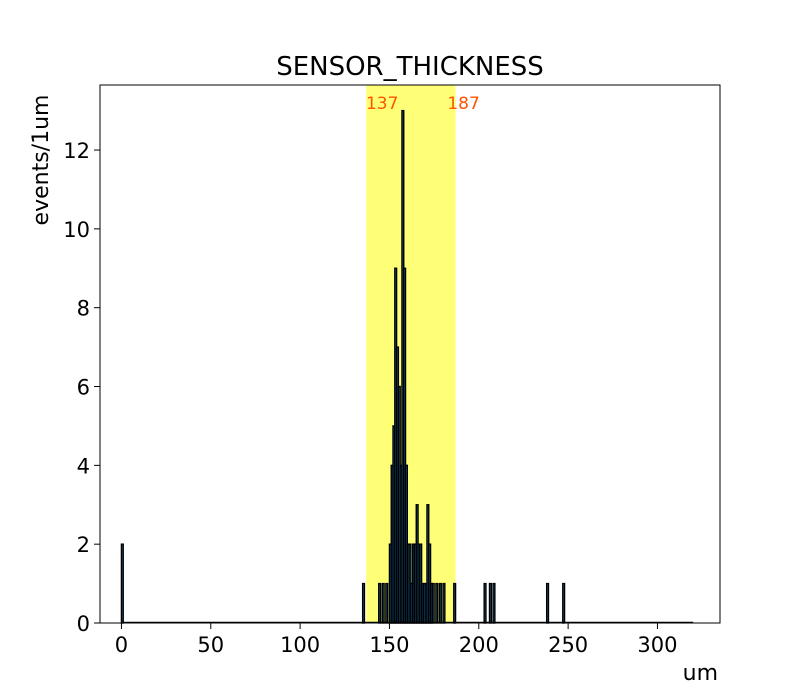 Image resolution: width=800 pixels, height=700 pixels. I want to click on y-tick-label: 10, so click(76, 230).